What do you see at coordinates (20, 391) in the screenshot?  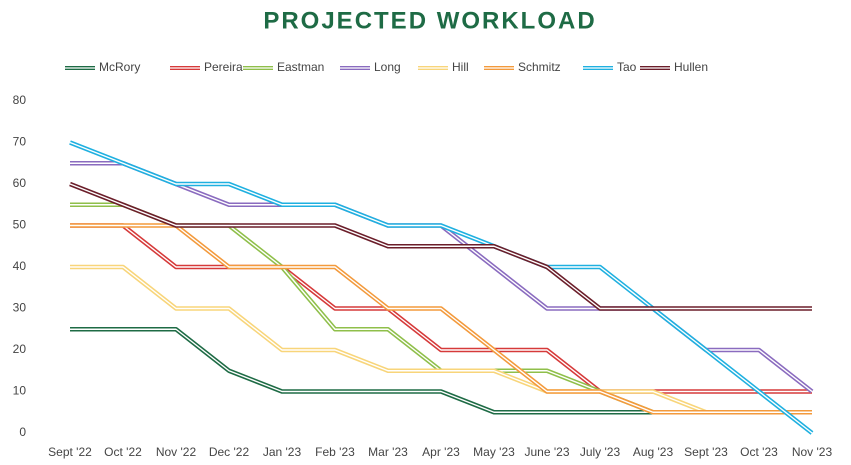 I see `y-tick-label: 10` at bounding box center [20, 391].